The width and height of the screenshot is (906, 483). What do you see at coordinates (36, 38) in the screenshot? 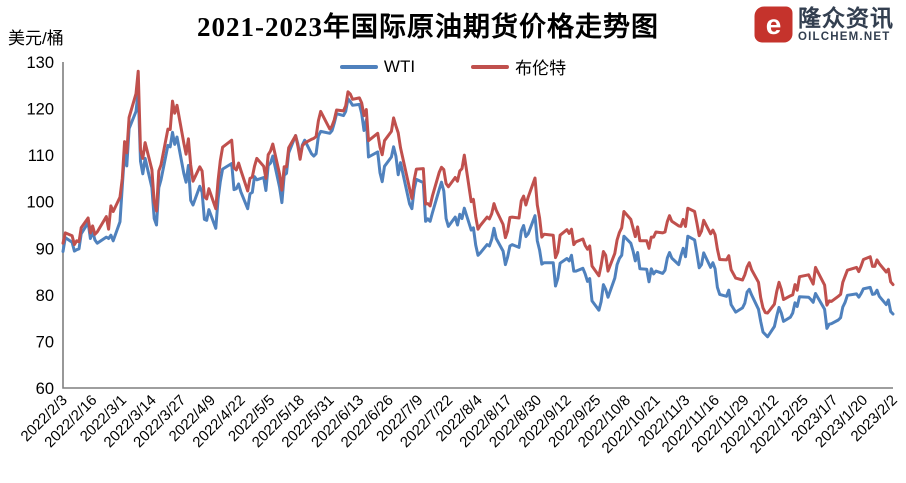
I see `y-axis-unit-label: 美元/桶` at bounding box center [36, 38].